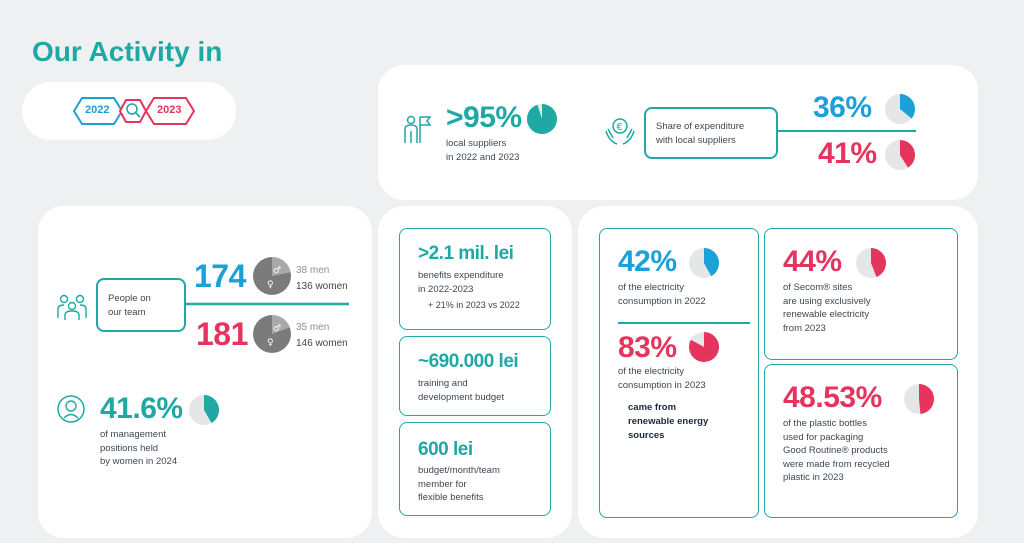 The height and width of the screenshot is (543, 1024). I want to click on training-desc-line1: training and, so click(443, 383).